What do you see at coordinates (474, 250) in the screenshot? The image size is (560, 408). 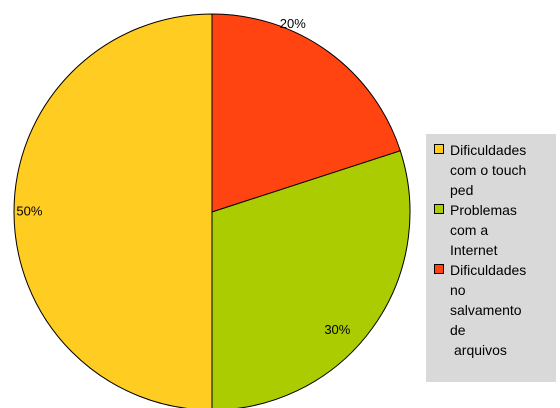 I see `legend-label-internet-line3: Internet` at bounding box center [474, 250].